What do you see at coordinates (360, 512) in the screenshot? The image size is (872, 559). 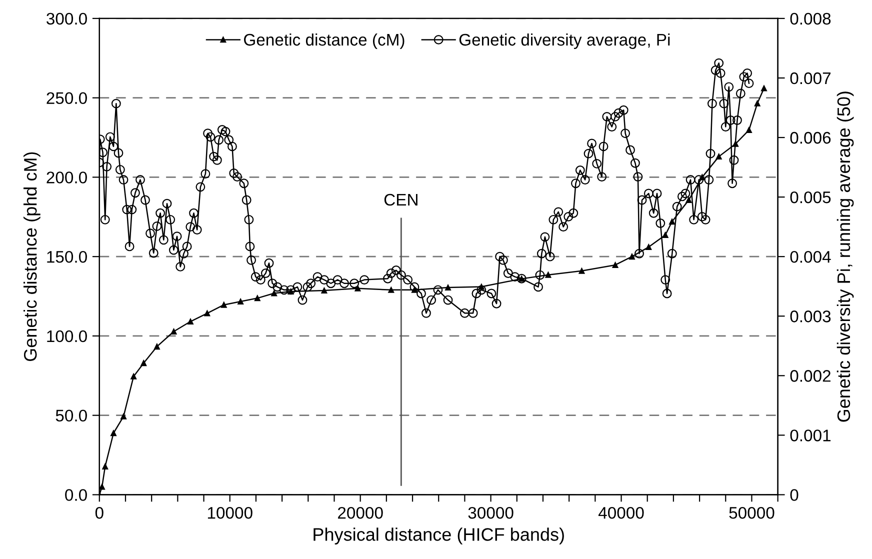 I see `x-tick-label: 20000` at bounding box center [360, 512].